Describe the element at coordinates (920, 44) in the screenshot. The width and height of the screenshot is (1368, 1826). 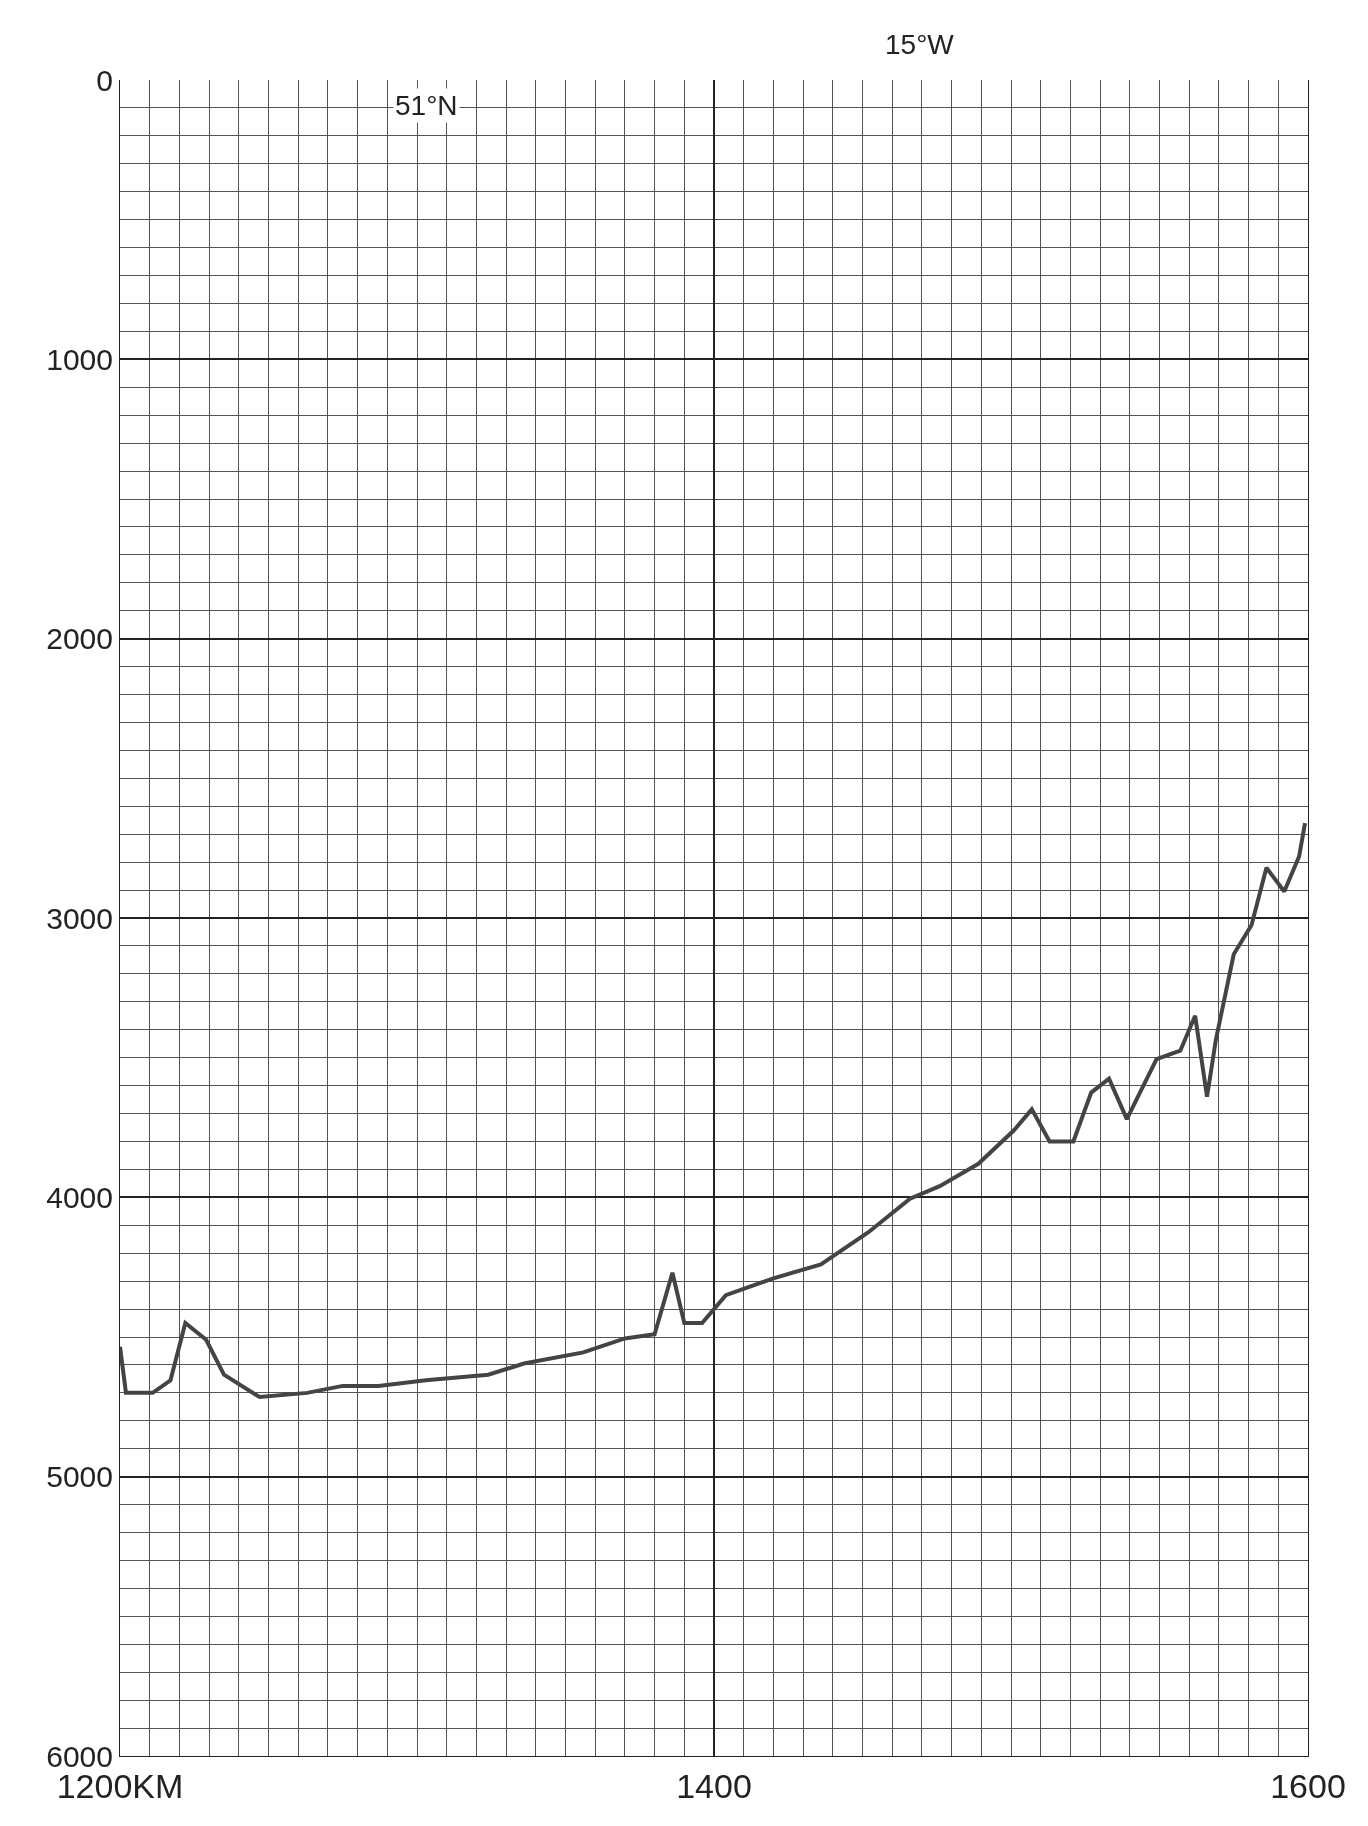
I see `text: 15°W` at that location.